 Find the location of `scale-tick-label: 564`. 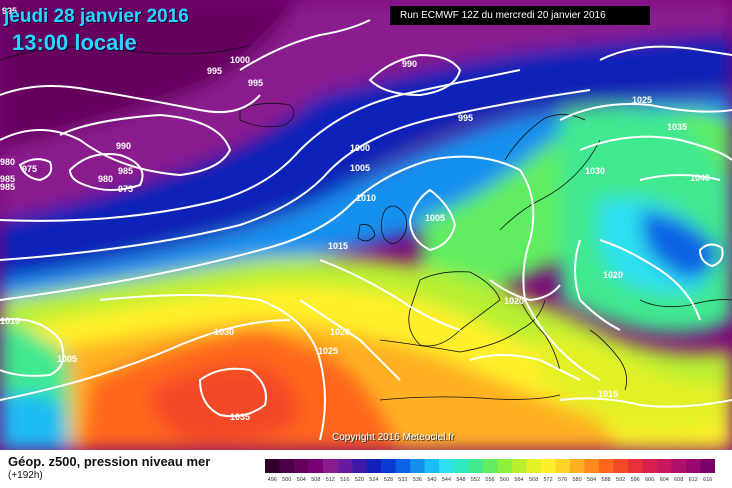

scale-tick-label: 564 is located at coordinates (518, 480).